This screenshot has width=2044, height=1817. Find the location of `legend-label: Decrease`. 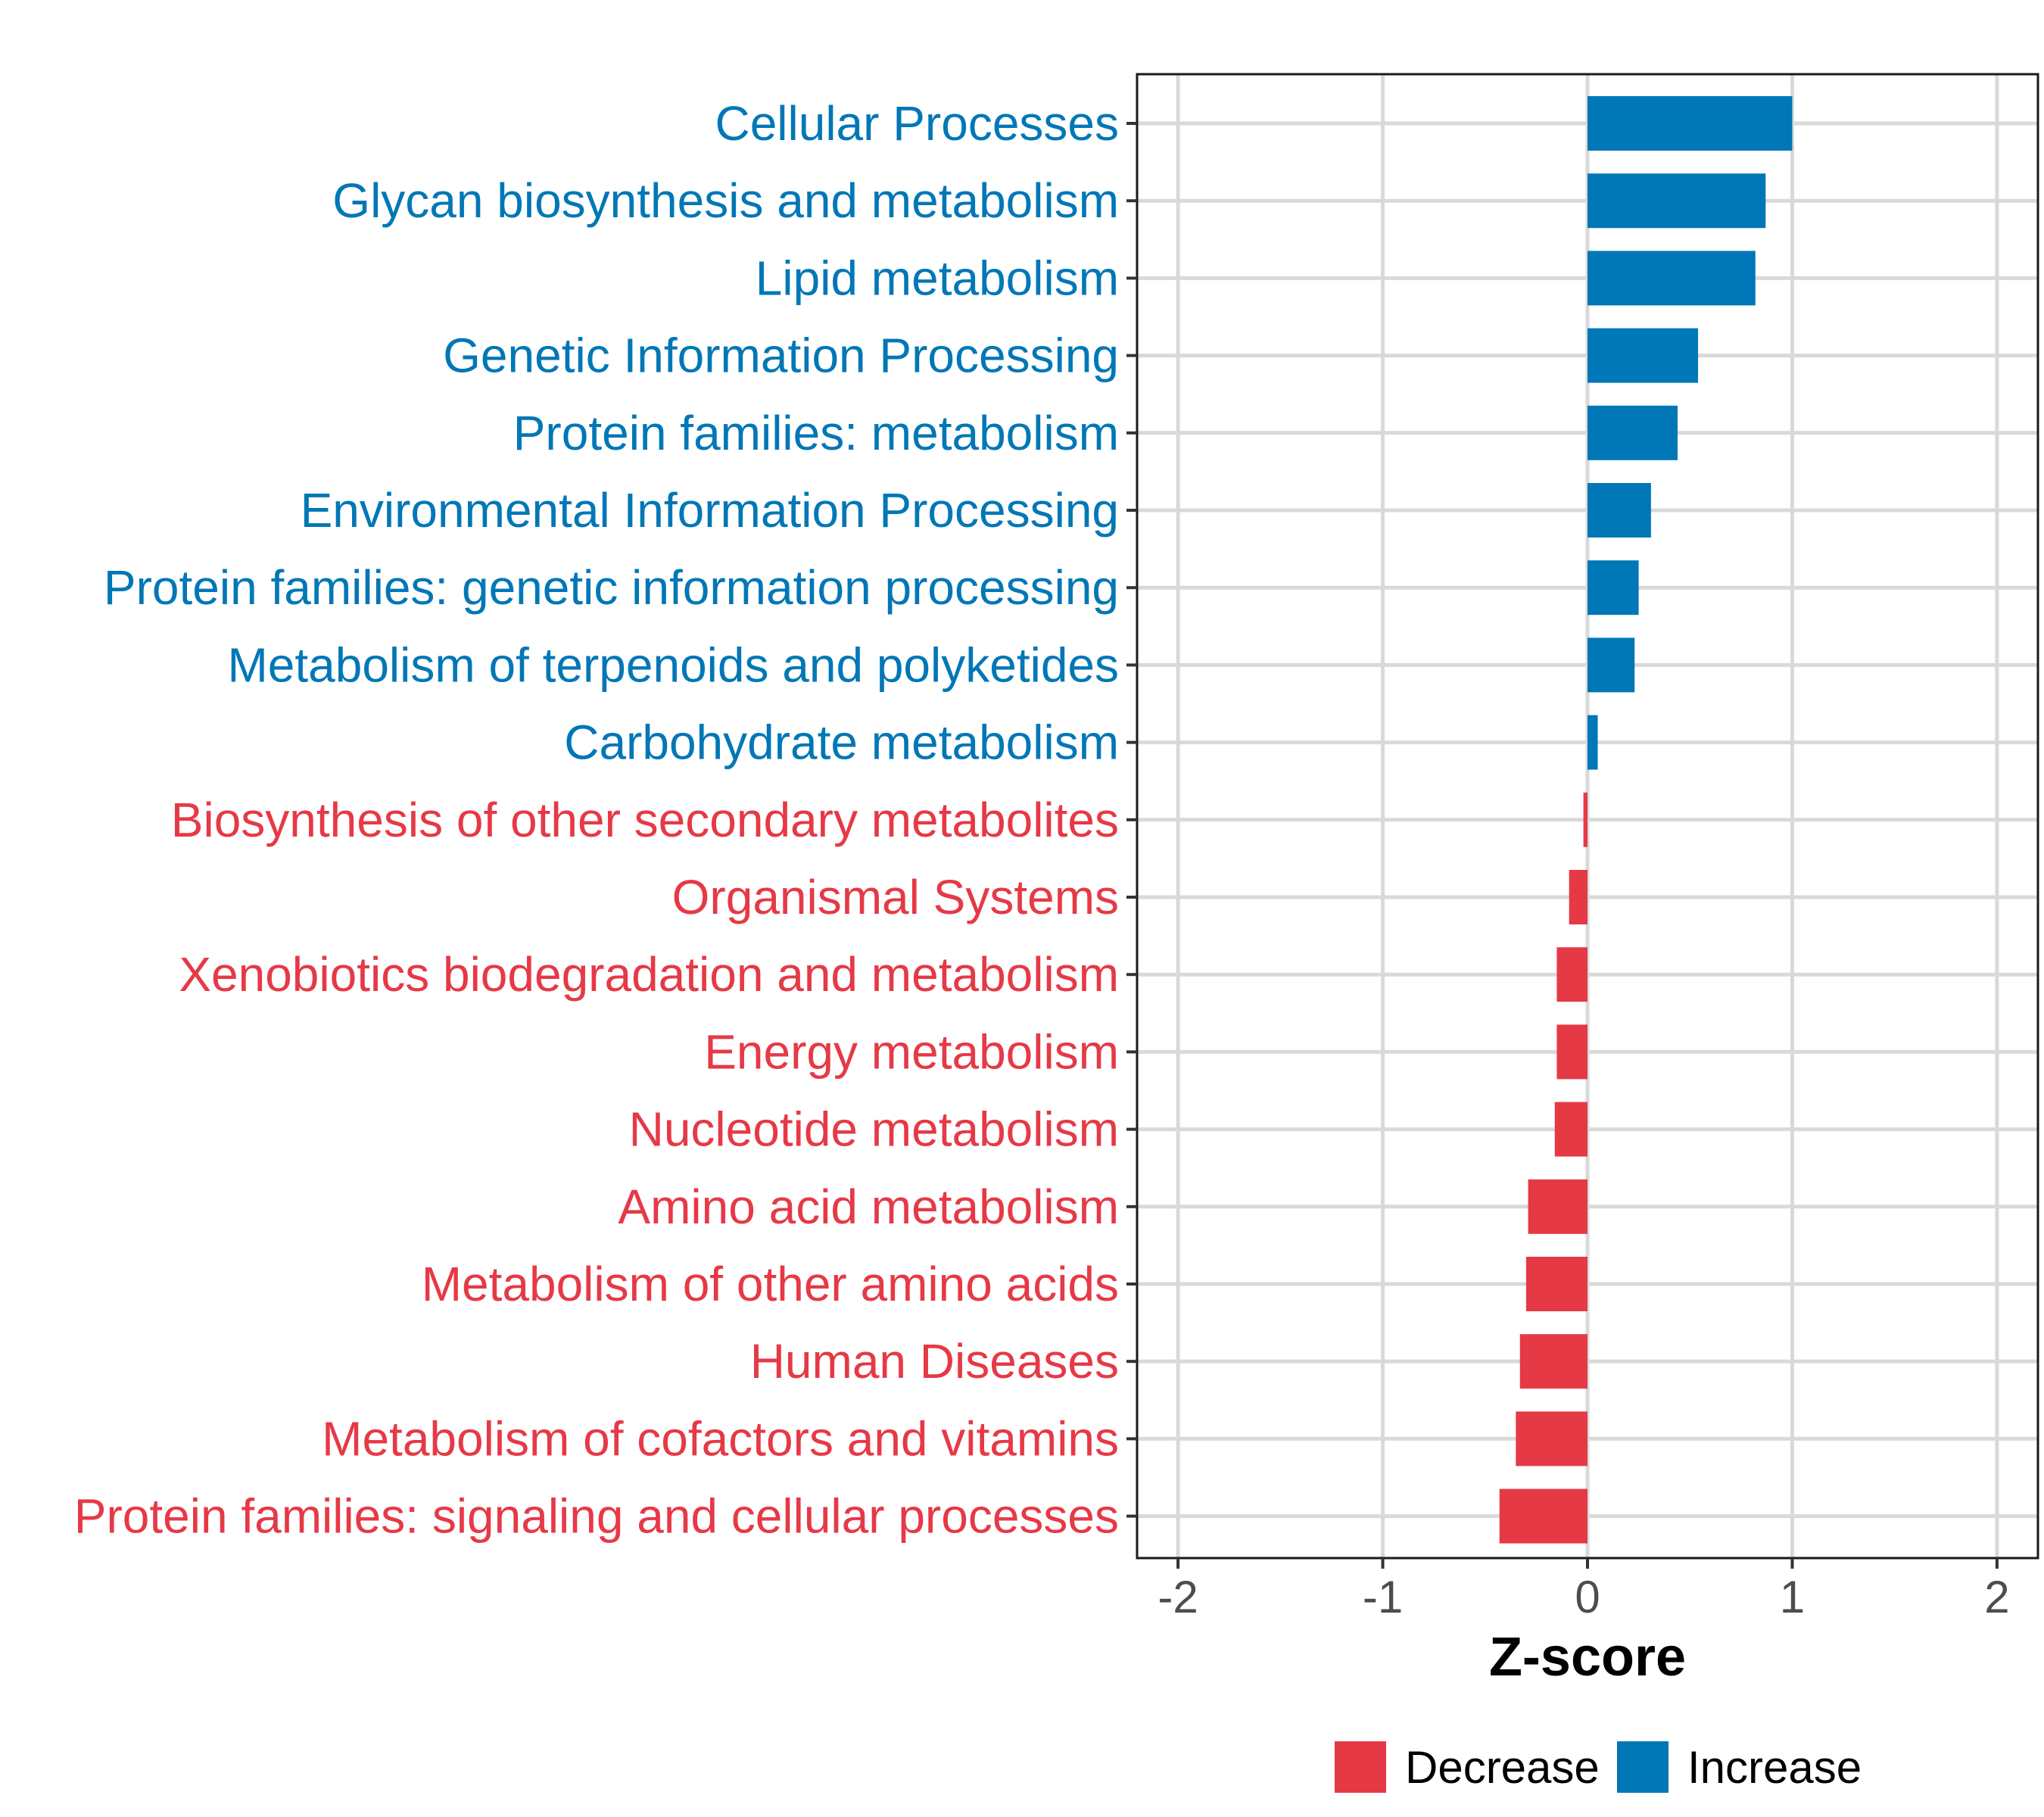

legend-label: Decrease is located at coordinates (1502, 1767).